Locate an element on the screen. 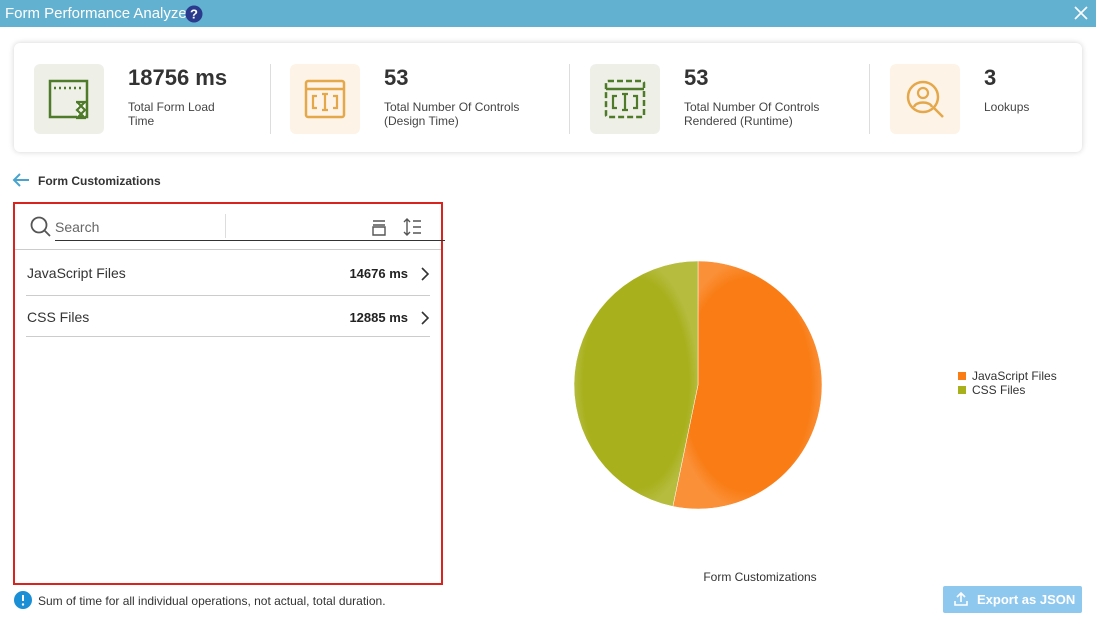 Image resolution: width=1096 pixels, height=626 pixels. header-title: Form Performance Analyzer is located at coordinates (98, 13).